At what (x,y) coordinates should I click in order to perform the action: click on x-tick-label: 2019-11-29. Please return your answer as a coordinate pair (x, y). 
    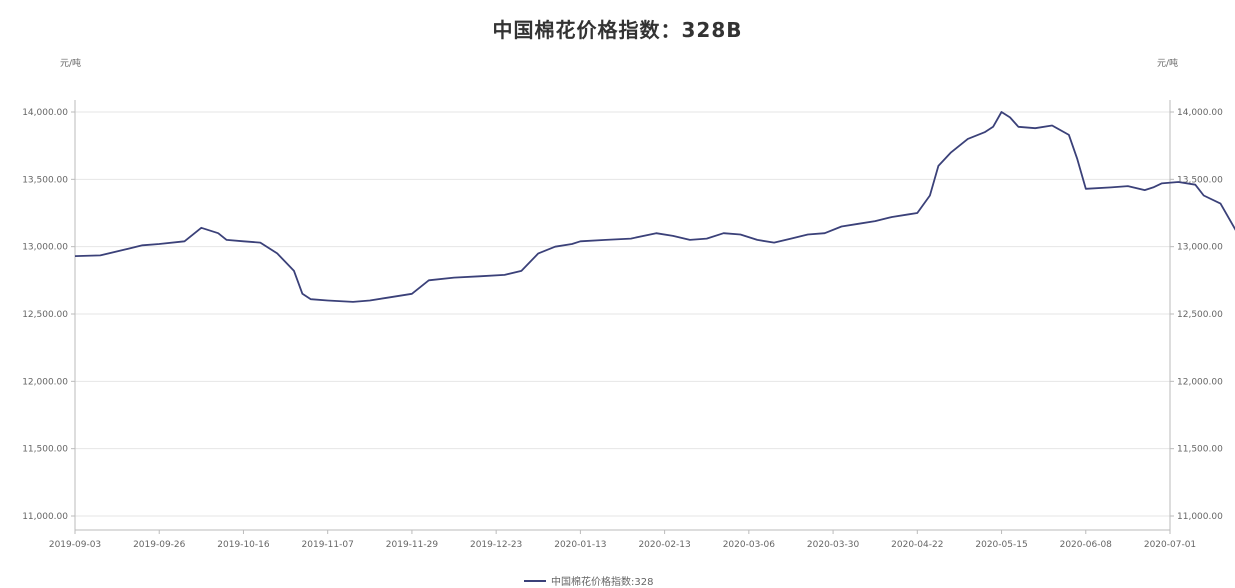
    Looking at the image, I should click on (412, 545).